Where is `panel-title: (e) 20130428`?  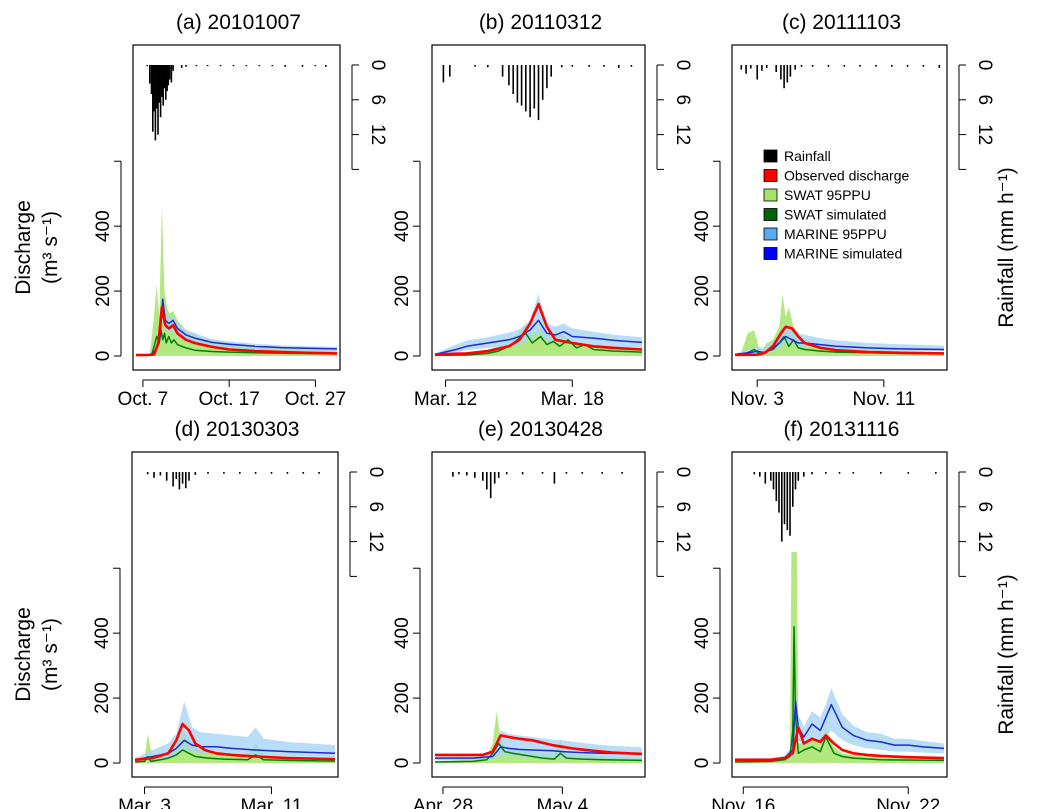 panel-title: (e) 20130428 is located at coordinates (540, 429).